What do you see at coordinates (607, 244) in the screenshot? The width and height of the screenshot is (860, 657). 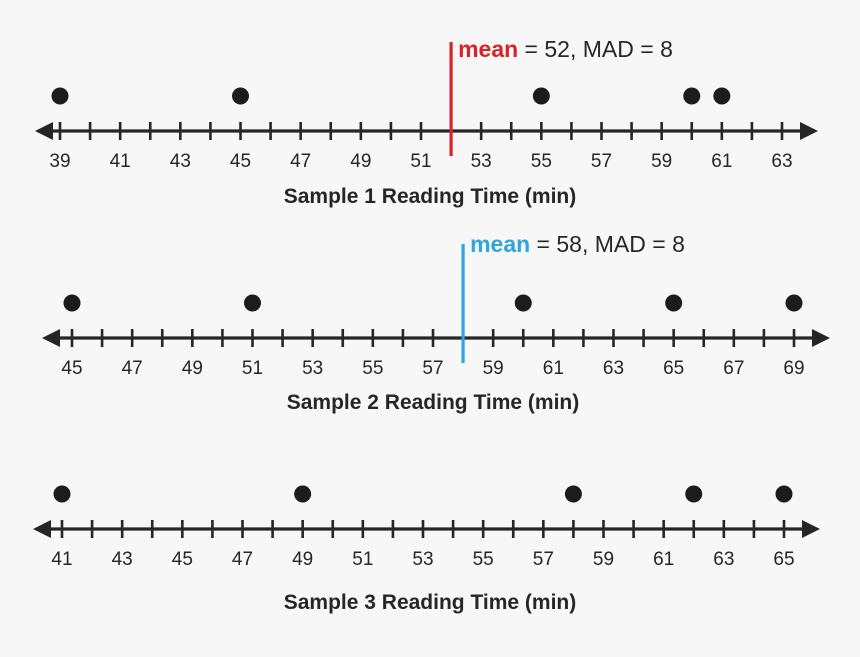 I see `mean-mad-value: = 58, MAD = 8` at bounding box center [607, 244].